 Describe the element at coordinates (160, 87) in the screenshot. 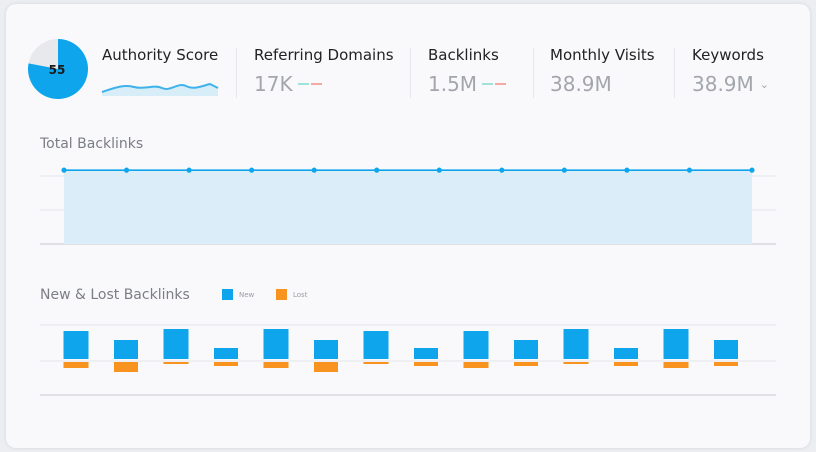

I see `authority-sparkline-line` at that location.